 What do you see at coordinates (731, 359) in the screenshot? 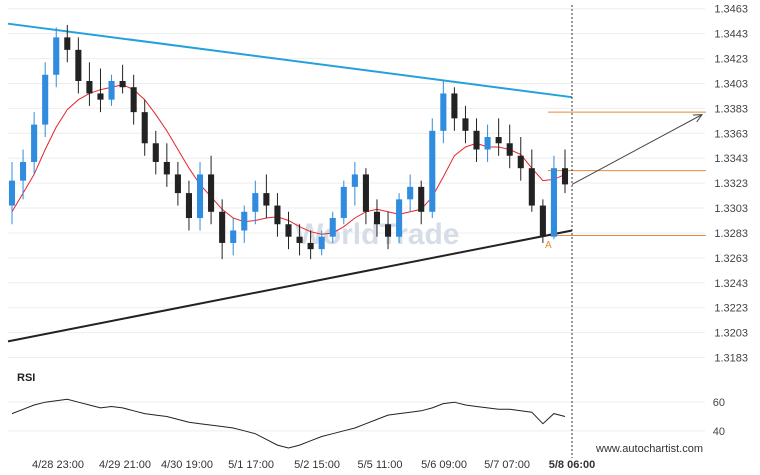
I see `y-tick-label: 1.3183` at bounding box center [731, 359].